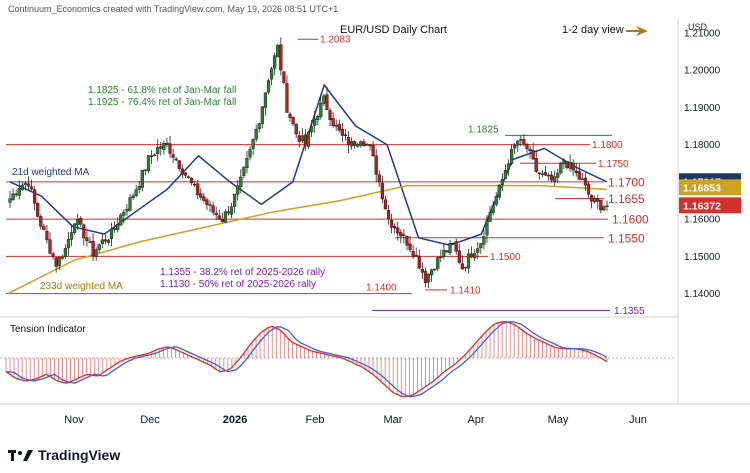 The height and width of the screenshot is (473, 750). I want to click on x-tick-label-4: Mar, so click(393, 420).